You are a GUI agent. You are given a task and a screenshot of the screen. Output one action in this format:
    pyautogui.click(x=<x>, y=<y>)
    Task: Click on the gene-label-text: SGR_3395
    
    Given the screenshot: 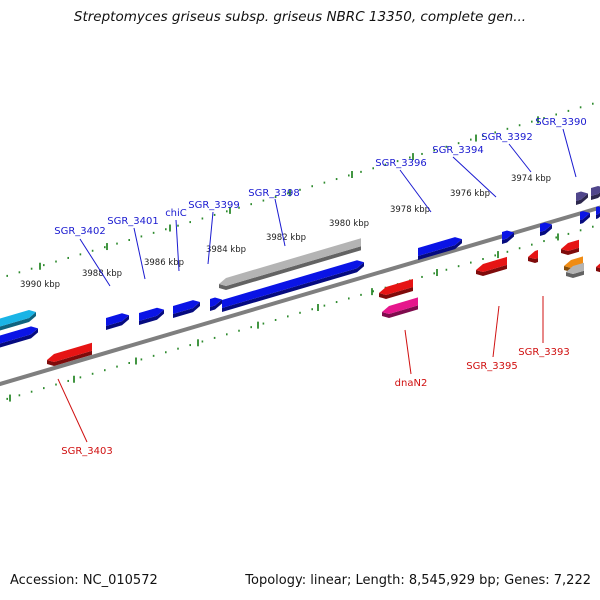 What is the action you would take?
    pyautogui.click(x=492, y=366)
    